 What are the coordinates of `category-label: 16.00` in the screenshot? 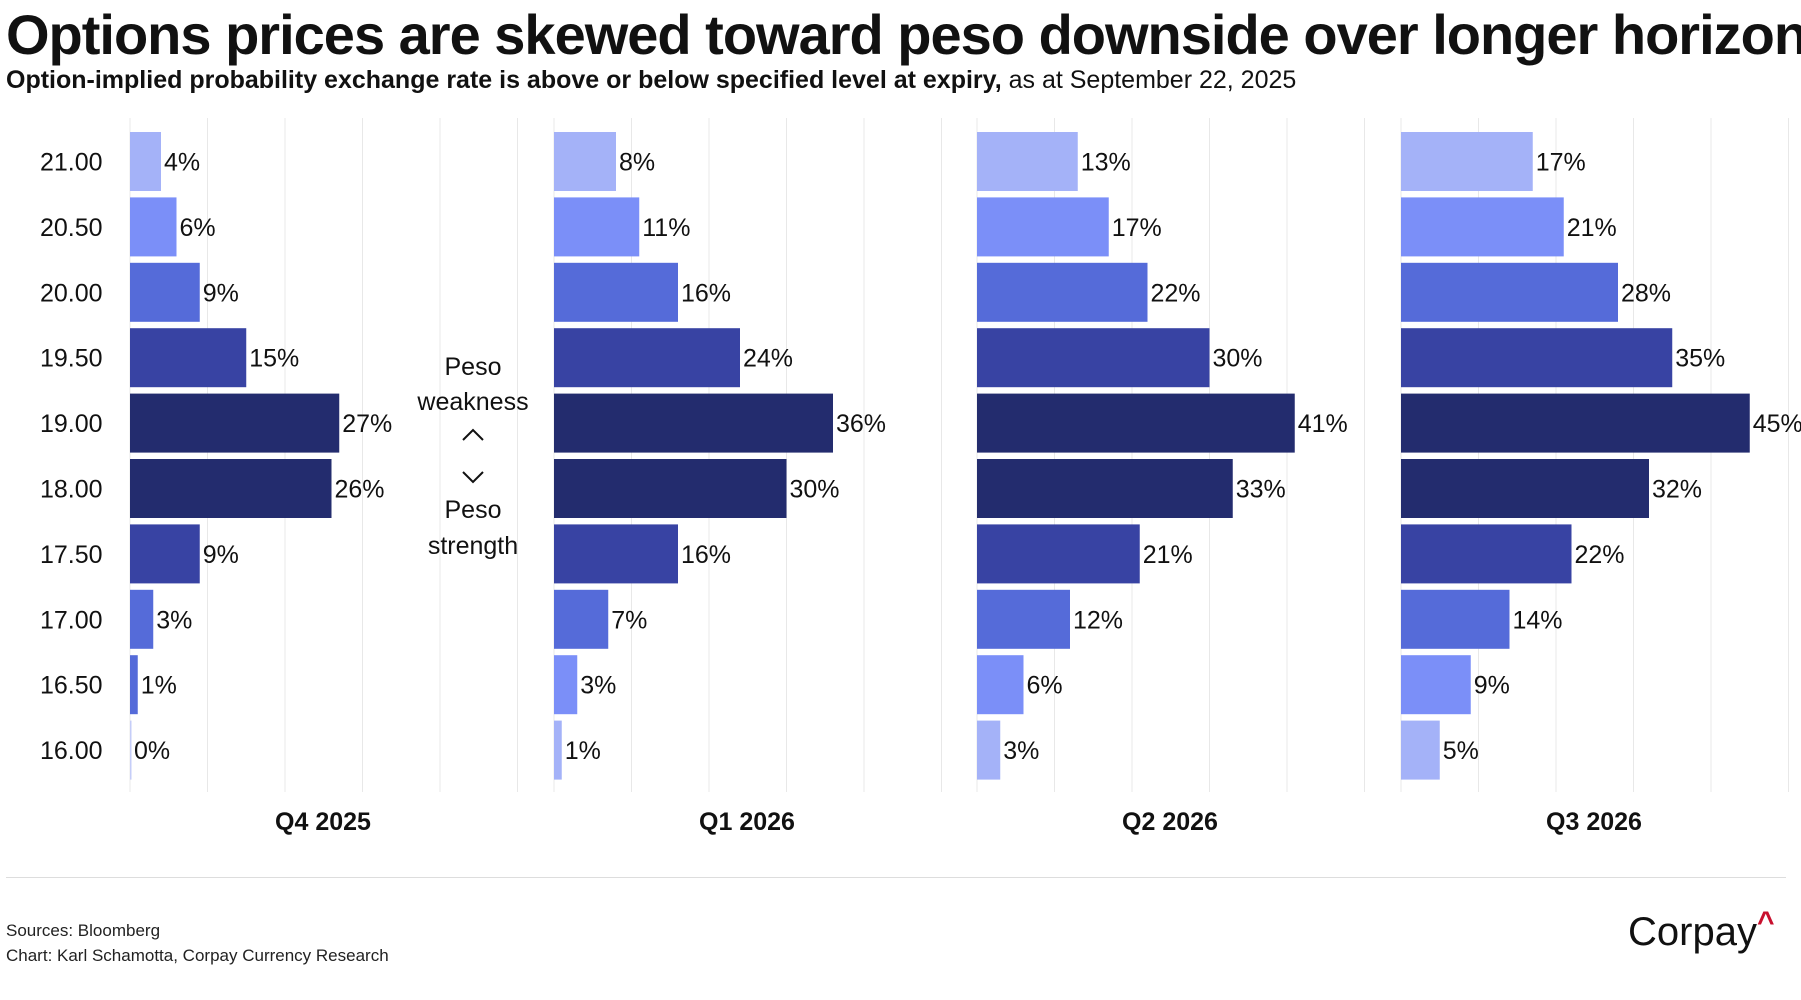 It's located at (71, 751).